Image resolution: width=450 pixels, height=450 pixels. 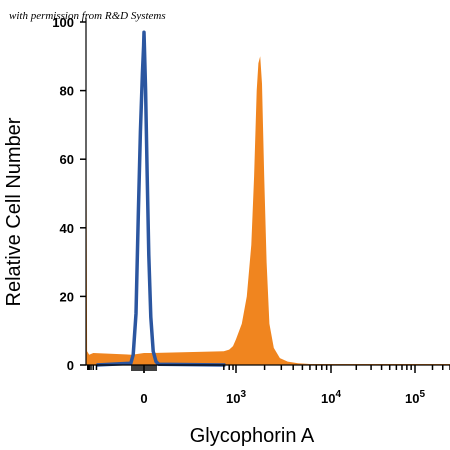 What do you see at coordinates (14, 211) in the screenshot?
I see `y-axis-title: Relative Cell Number` at bounding box center [14, 211].